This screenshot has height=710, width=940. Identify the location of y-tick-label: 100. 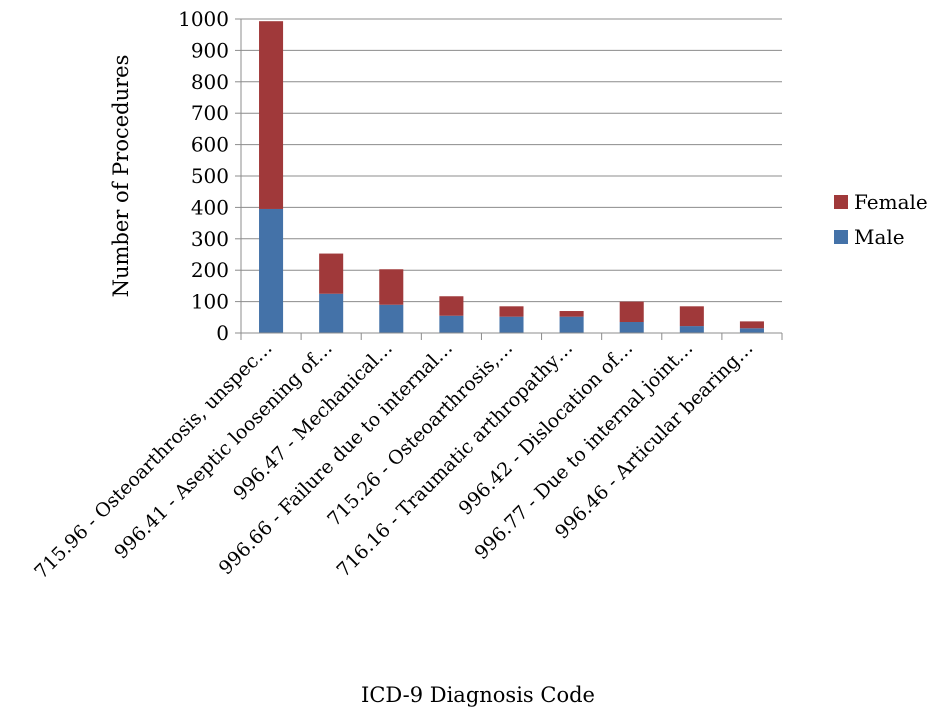
(210, 302).